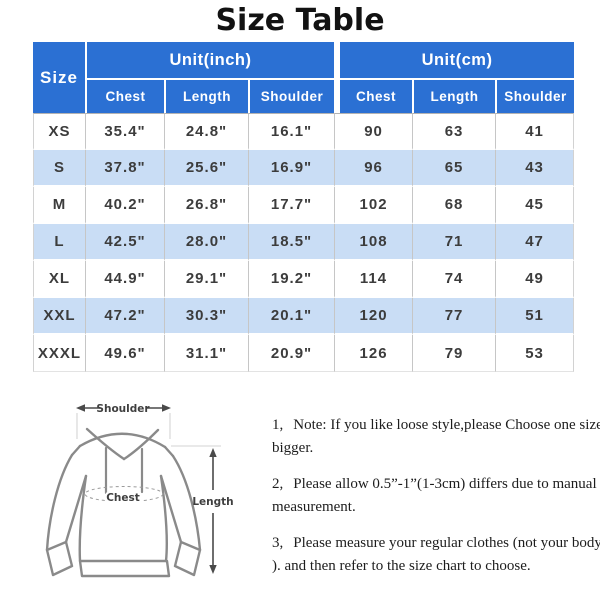 The height and width of the screenshot is (600, 600). What do you see at coordinates (454, 95) in the screenshot?
I see `column-header-length-cm: Length` at bounding box center [454, 95].